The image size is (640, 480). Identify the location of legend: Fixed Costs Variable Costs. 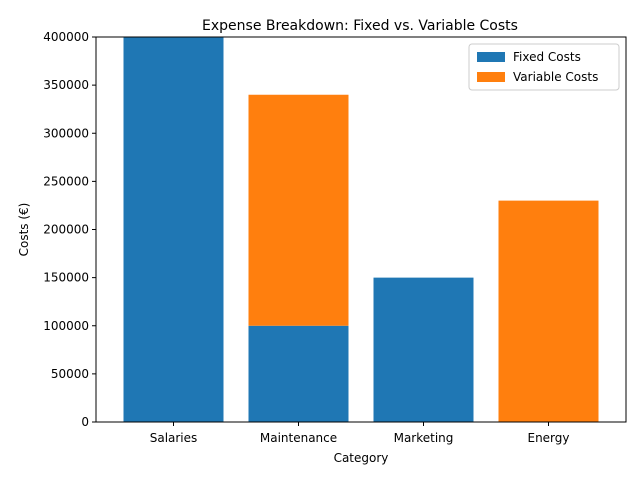
(544, 67).